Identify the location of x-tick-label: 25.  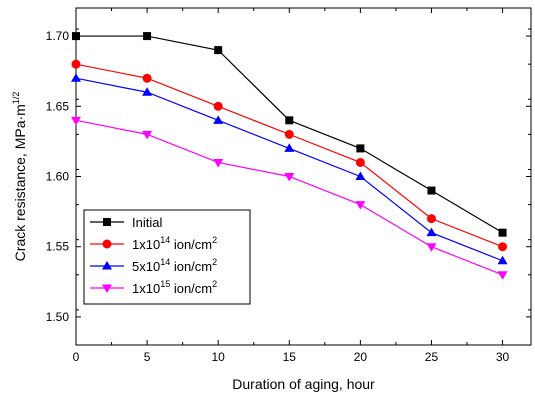
(432, 357).